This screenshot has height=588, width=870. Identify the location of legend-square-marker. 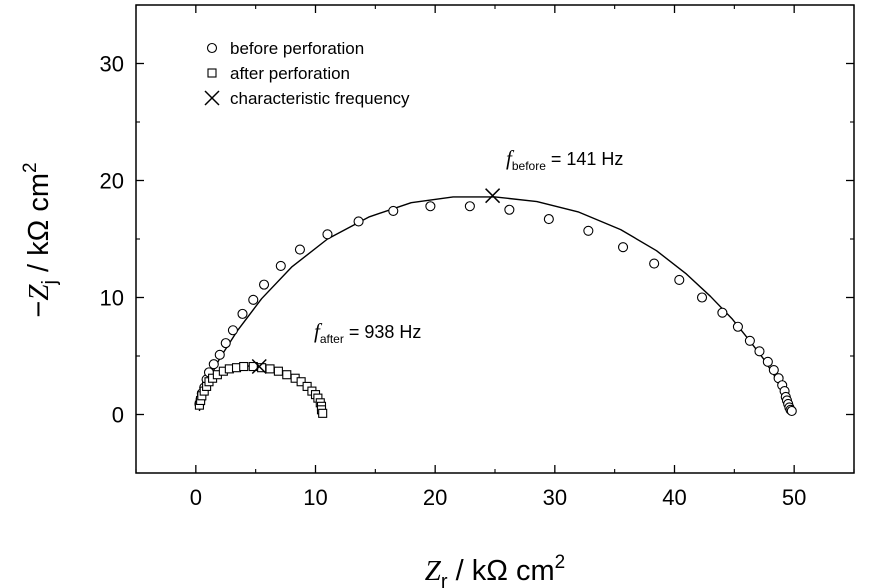
(212, 73).